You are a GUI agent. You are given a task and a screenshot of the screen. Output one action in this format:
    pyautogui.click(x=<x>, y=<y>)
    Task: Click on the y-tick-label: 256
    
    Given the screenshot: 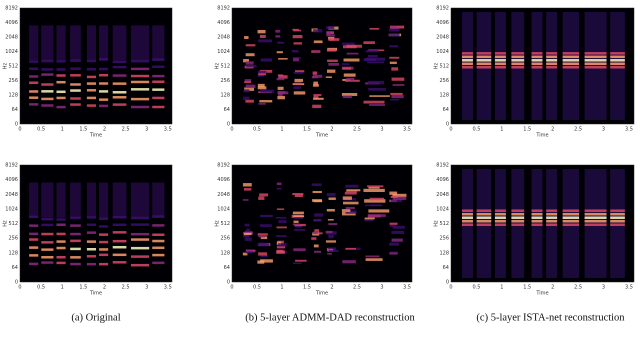 What is the action you would take?
    pyautogui.click(x=444, y=81)
    